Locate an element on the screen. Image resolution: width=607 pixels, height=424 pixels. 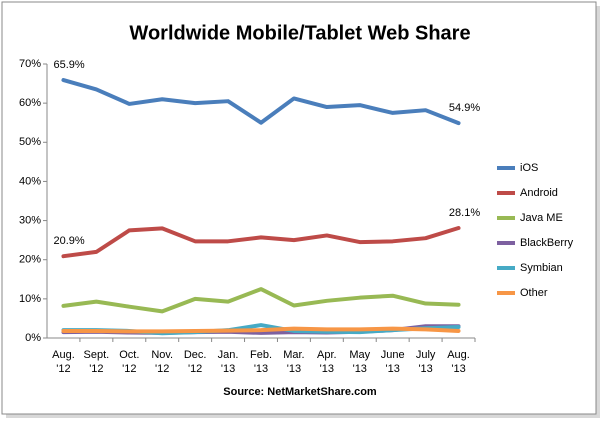
y-tick-label: 70% is located at coordinates (30, 64).